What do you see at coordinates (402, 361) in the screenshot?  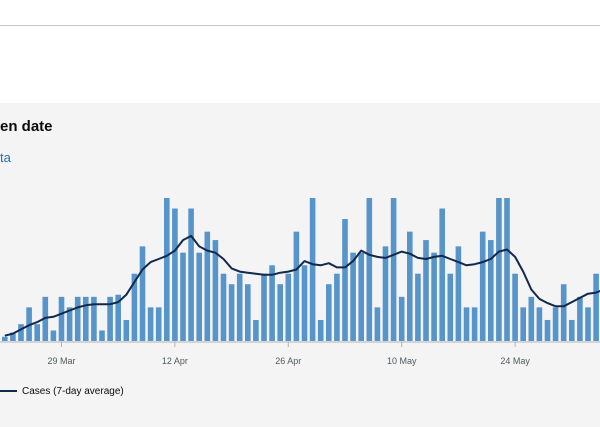 I see `x-tick-label-49: 10 May` at bounding box center [402, 361].